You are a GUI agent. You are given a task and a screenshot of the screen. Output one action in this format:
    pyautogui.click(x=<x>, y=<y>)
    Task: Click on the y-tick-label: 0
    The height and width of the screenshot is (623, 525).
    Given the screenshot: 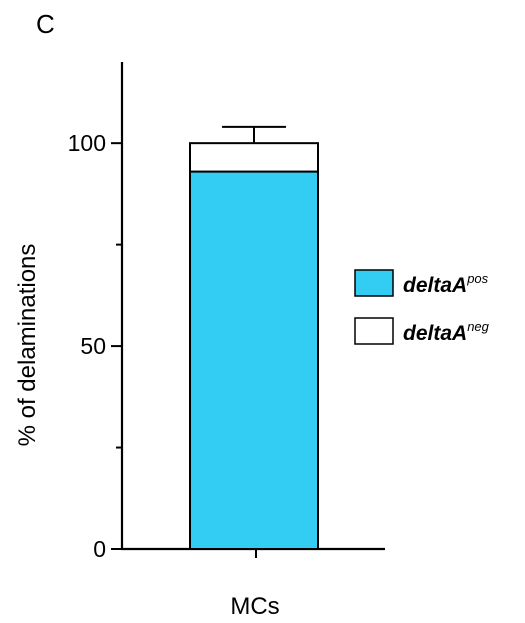 What is the action you would take?
    pyautogui.click(x=99, y=549)
    